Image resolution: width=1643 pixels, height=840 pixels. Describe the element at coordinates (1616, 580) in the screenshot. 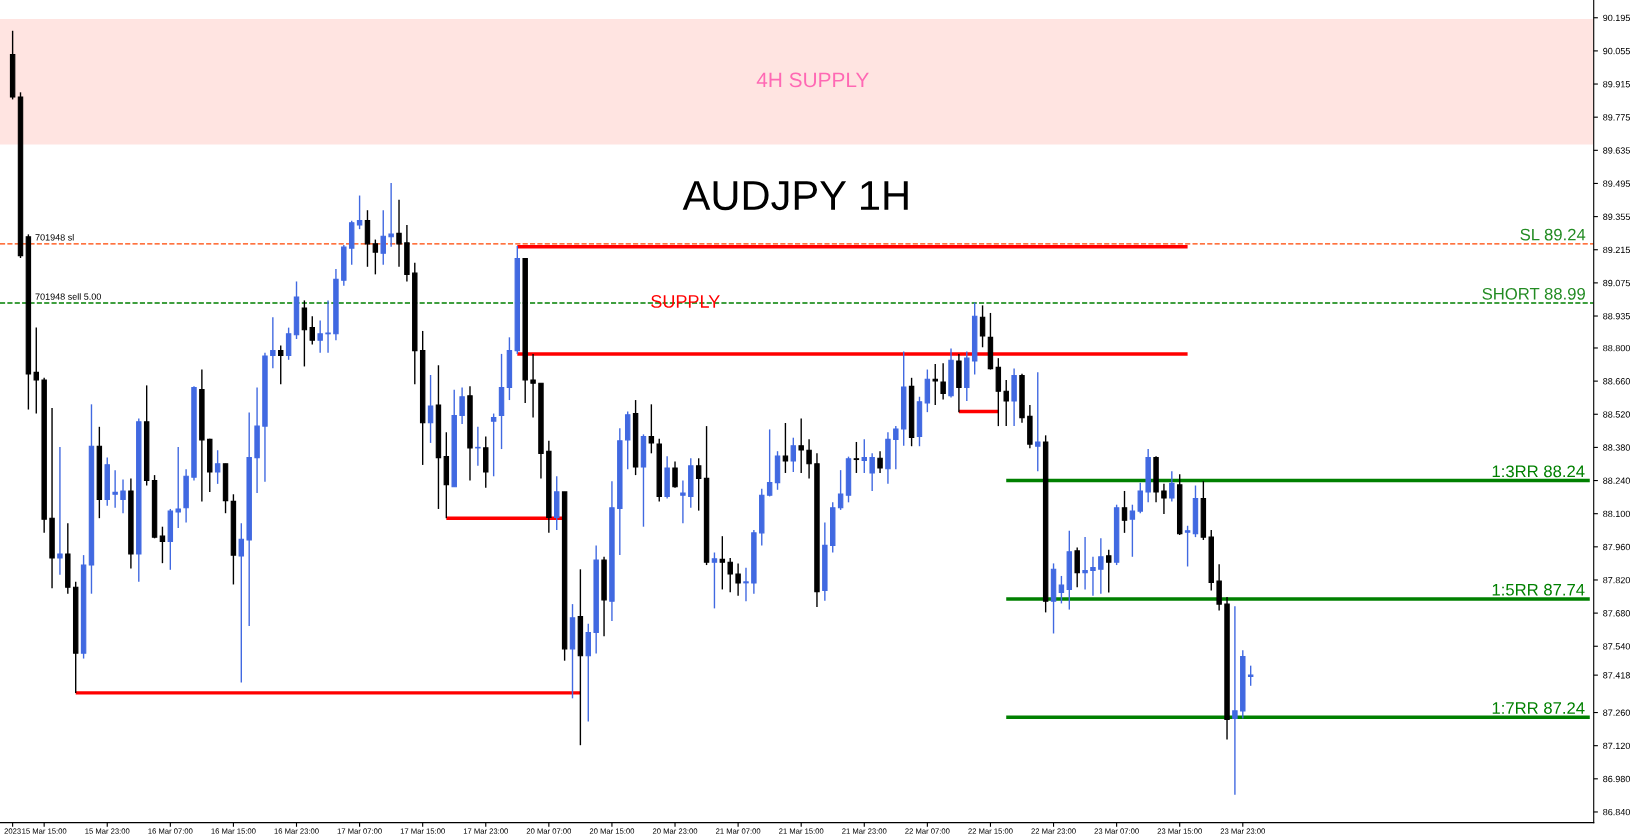

I see `y-tick-label: 87.820` at that location.